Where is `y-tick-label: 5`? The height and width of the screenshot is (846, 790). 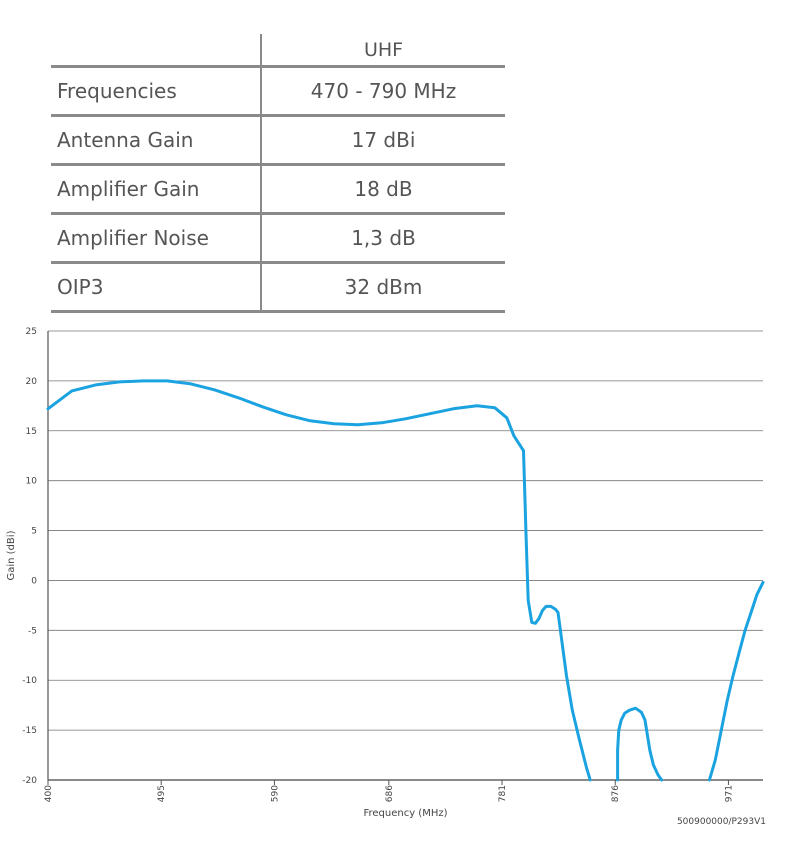
y-tick-label: 5 is located at coordinates (34, 532).